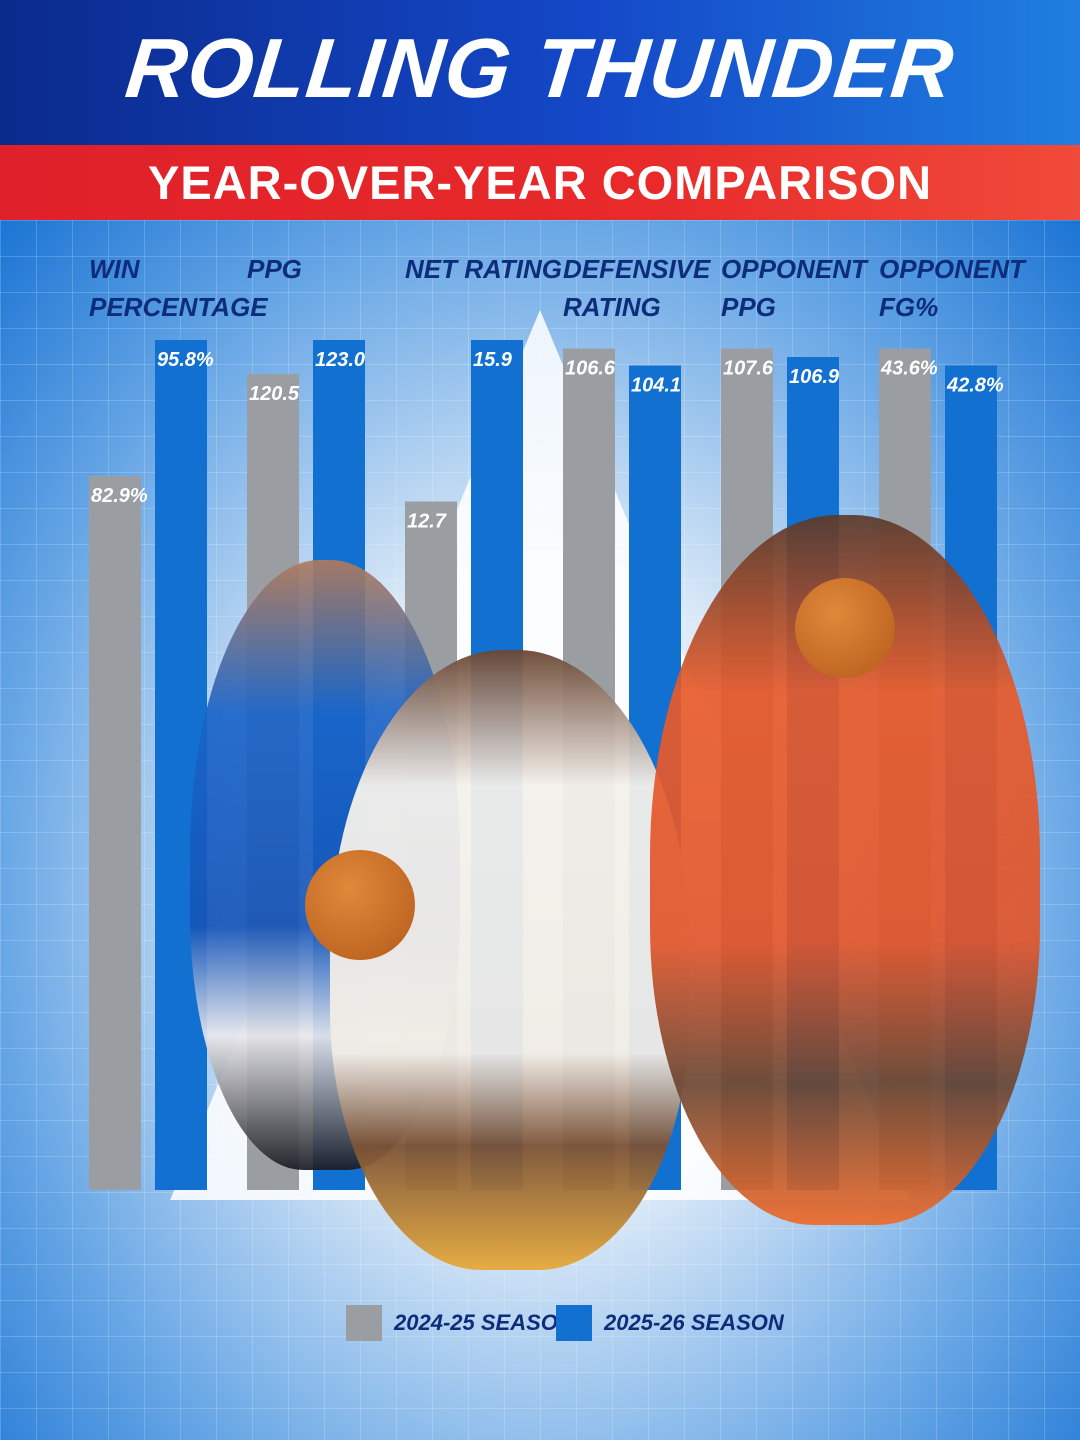 The width and height of the screenshot is (1080, 1440). Describe the element at coordinates (637, 269) in the screenshot. I see `category-label: DEFENSIVE` at that location.